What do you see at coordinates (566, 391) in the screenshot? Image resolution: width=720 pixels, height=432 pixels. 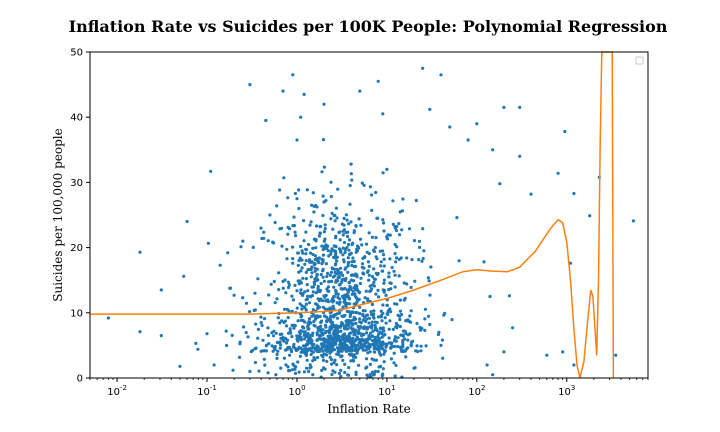 I see `x-tick-label: 10³` at bounding box center [566, 391].